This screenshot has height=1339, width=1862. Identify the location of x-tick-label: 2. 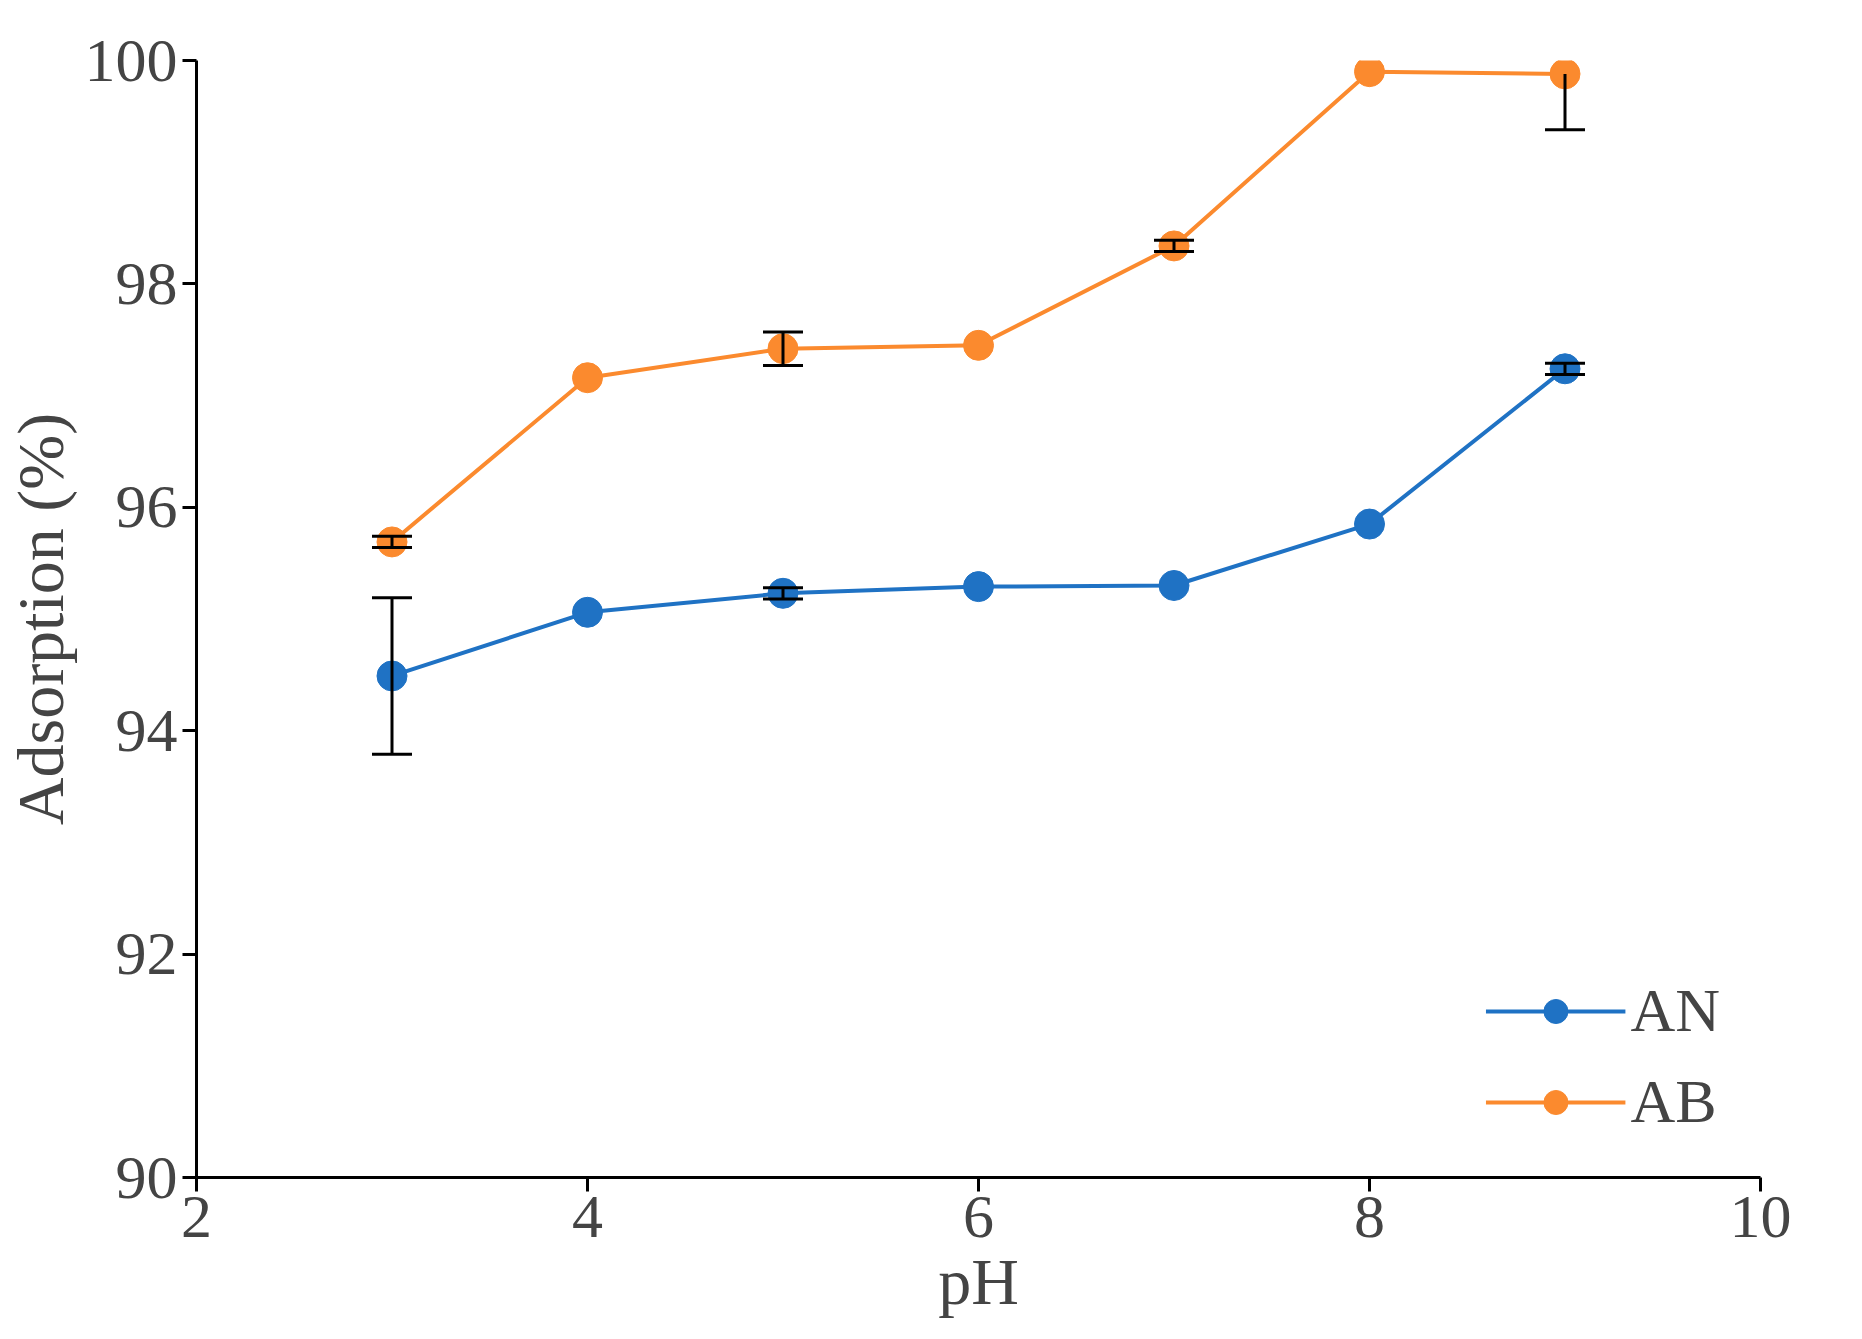
(196, 1215).